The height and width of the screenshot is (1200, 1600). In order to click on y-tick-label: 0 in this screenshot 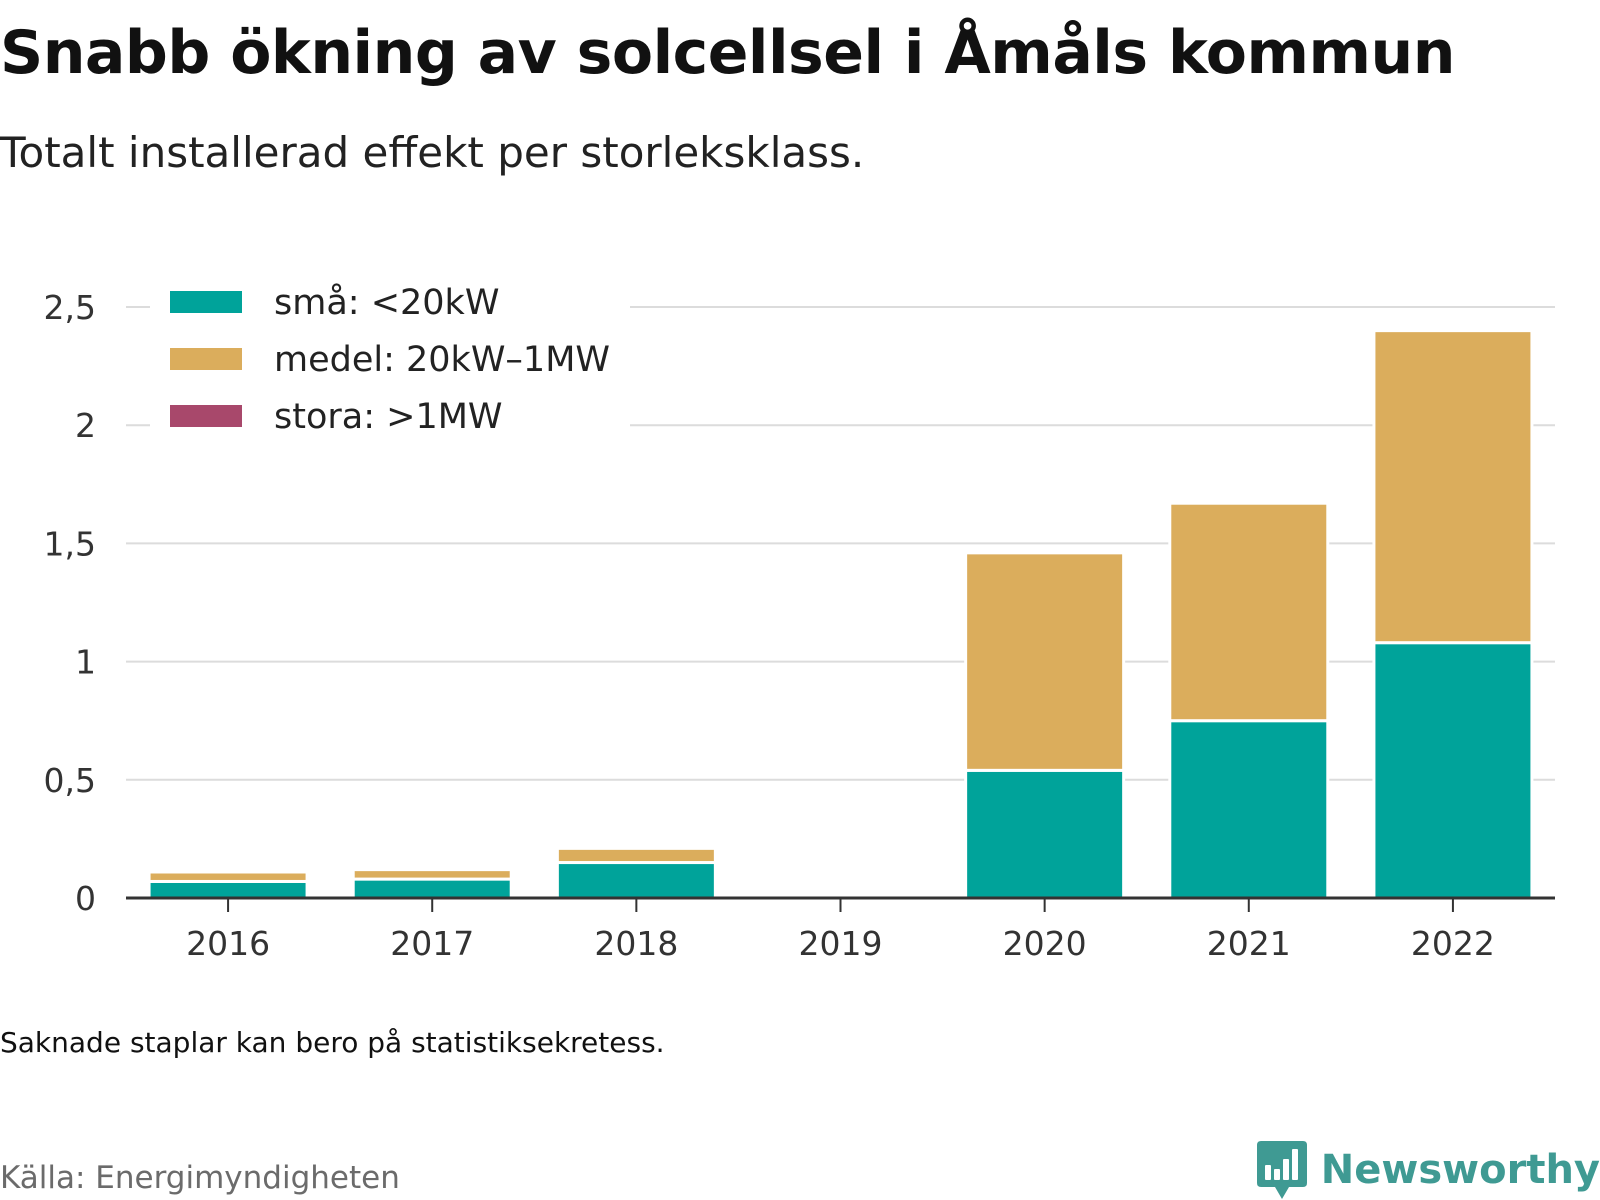, I will do `click(85, 898)`.